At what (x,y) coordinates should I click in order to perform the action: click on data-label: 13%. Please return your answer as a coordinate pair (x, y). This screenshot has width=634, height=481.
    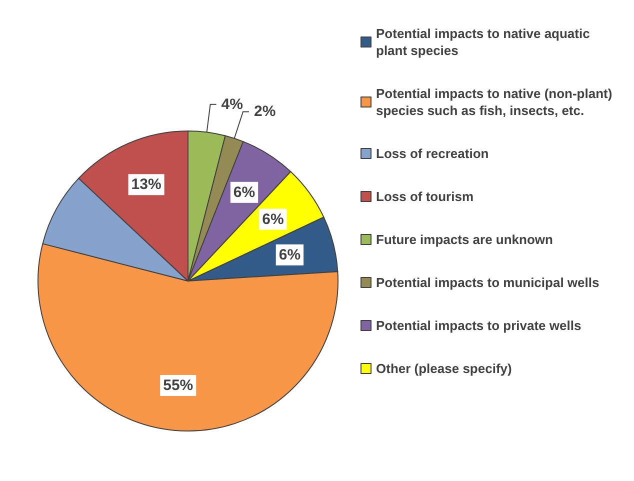
    Looking at the image, I should click on (146, 185).